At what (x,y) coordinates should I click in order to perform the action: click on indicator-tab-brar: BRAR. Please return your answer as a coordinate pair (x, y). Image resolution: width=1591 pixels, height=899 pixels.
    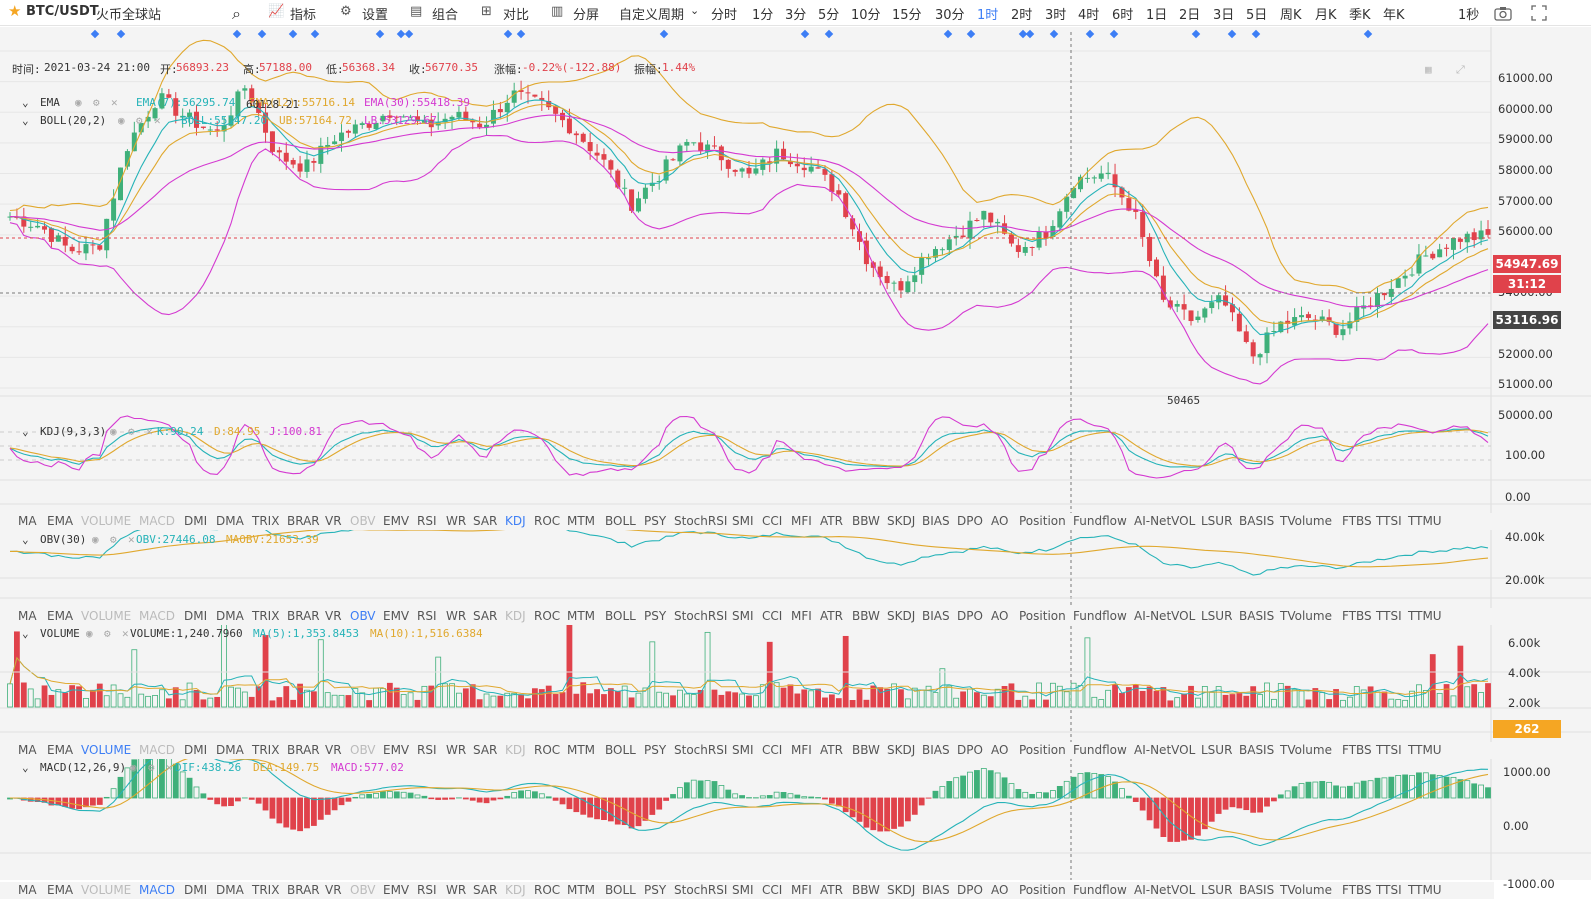
    Looking at the image, I should click on (303, 616).